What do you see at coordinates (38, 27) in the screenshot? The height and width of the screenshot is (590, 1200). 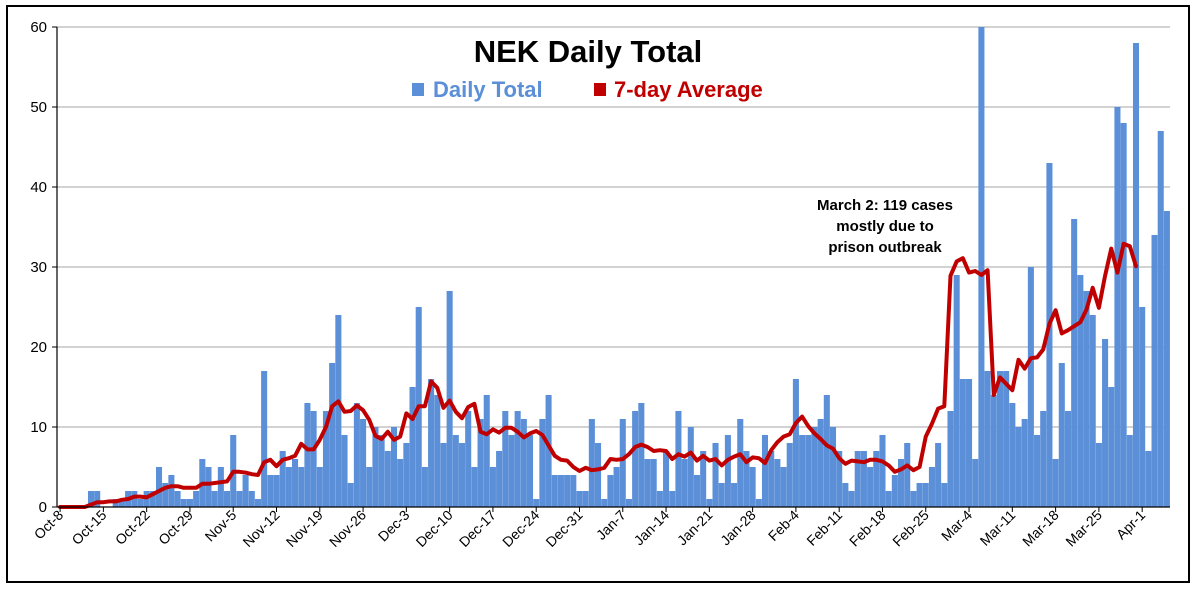 I see `y-tick-label: 60` at bounding box center [38, 27].